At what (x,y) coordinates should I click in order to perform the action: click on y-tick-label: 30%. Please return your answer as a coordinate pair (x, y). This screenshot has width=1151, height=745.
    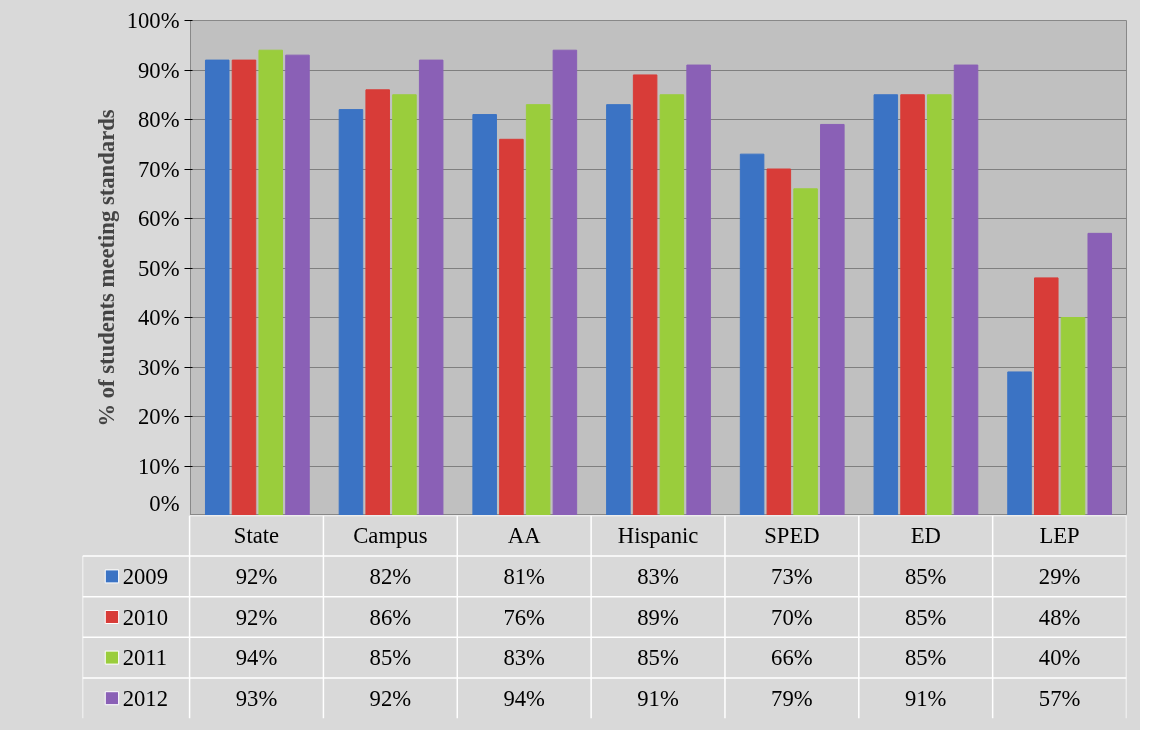
    Looking at the image, I should click on (158, 367).